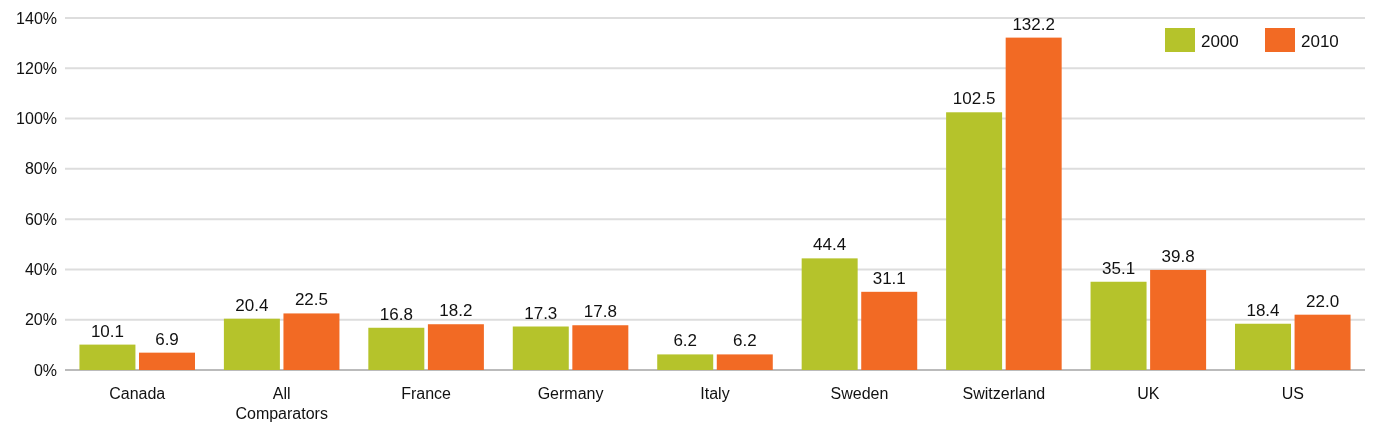 The height and width of the screenshot is (425, 1380). I want to click on data-label: 102.5, so click(974, 99).